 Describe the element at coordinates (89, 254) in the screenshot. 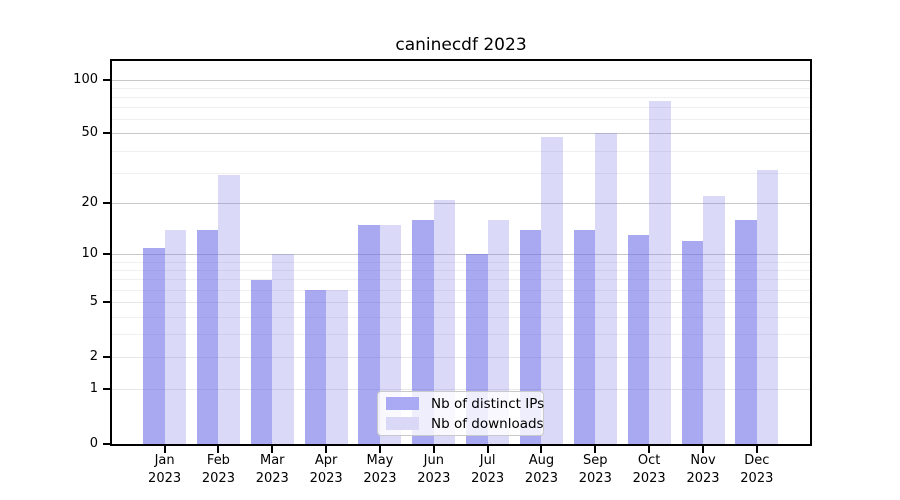

I see `y-tick-label-10: 10` at that location.